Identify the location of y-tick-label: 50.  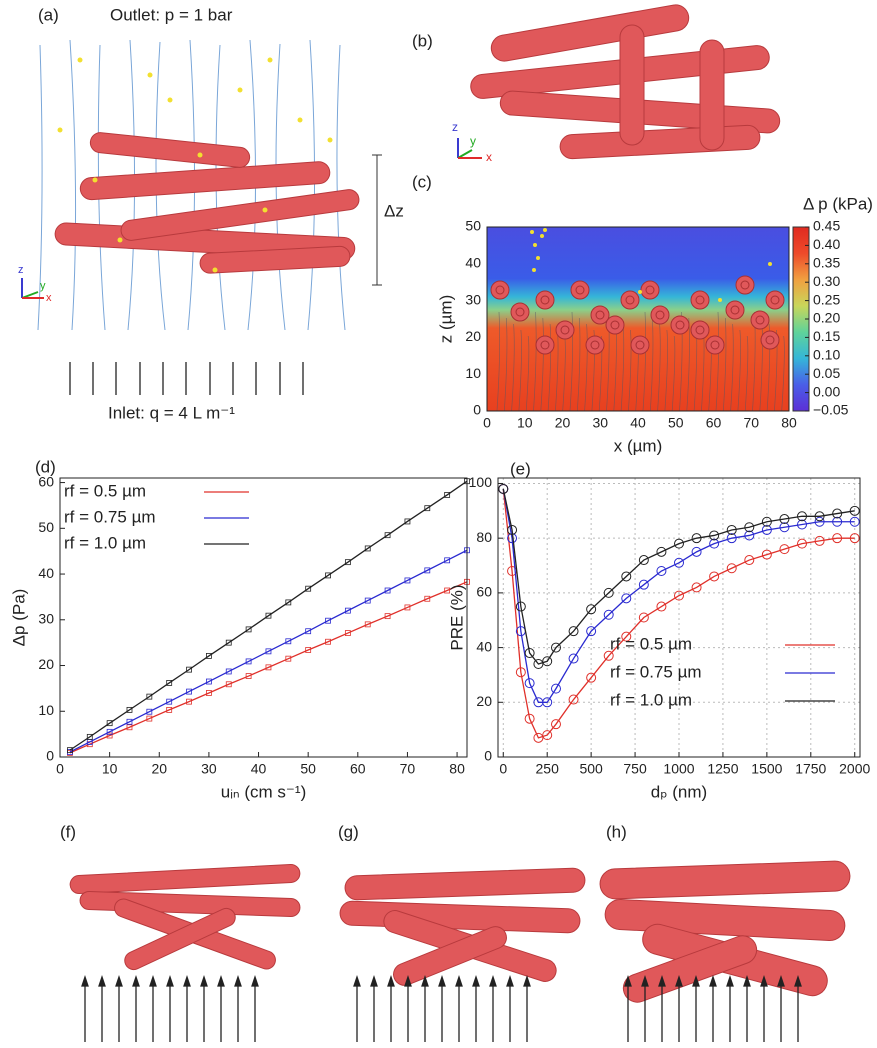
(473, 226).